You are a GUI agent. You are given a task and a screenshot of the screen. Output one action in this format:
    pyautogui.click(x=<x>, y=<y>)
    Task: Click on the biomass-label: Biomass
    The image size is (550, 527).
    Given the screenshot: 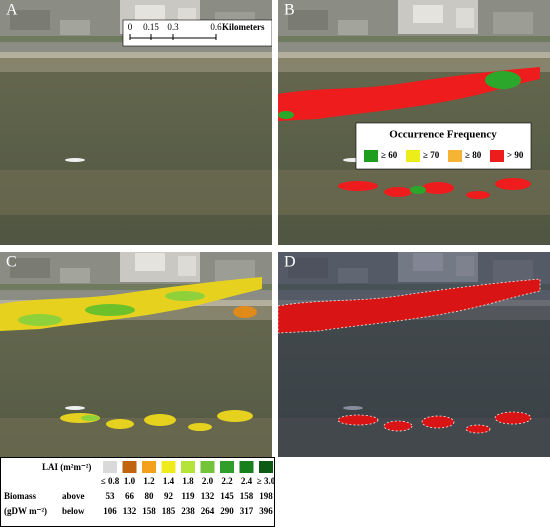 What is the action you would take?
    pyautogui.click(x=20, y=496)
    